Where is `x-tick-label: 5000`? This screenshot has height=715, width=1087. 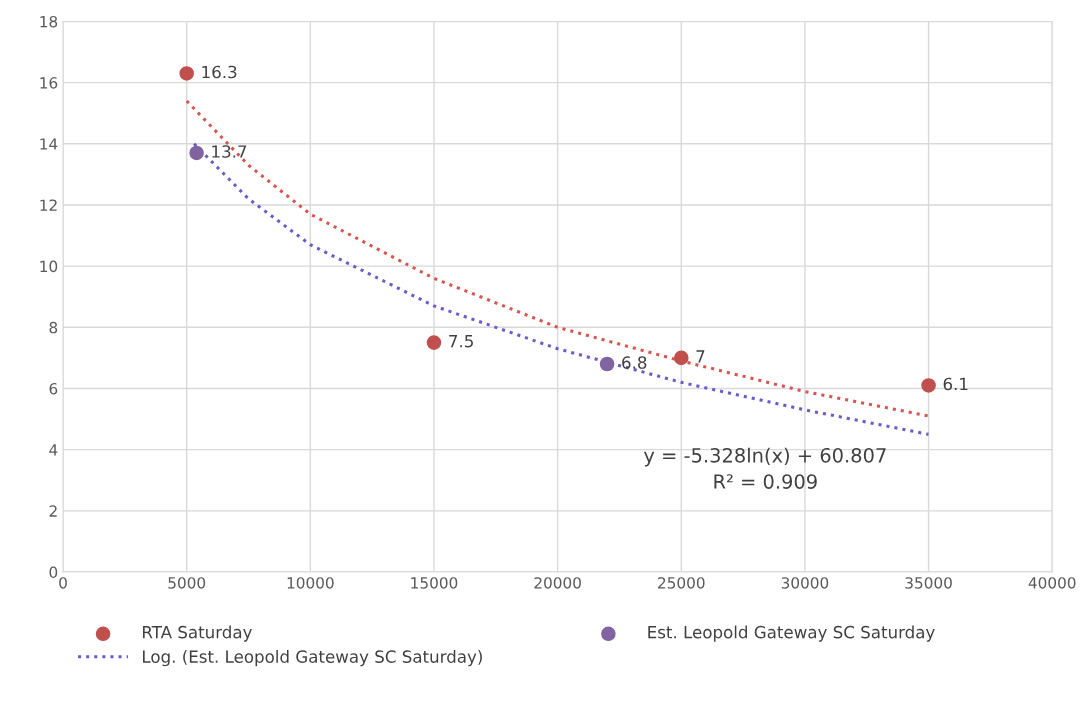
x-tick-label: 5000 is located at coordinates (187, 583).